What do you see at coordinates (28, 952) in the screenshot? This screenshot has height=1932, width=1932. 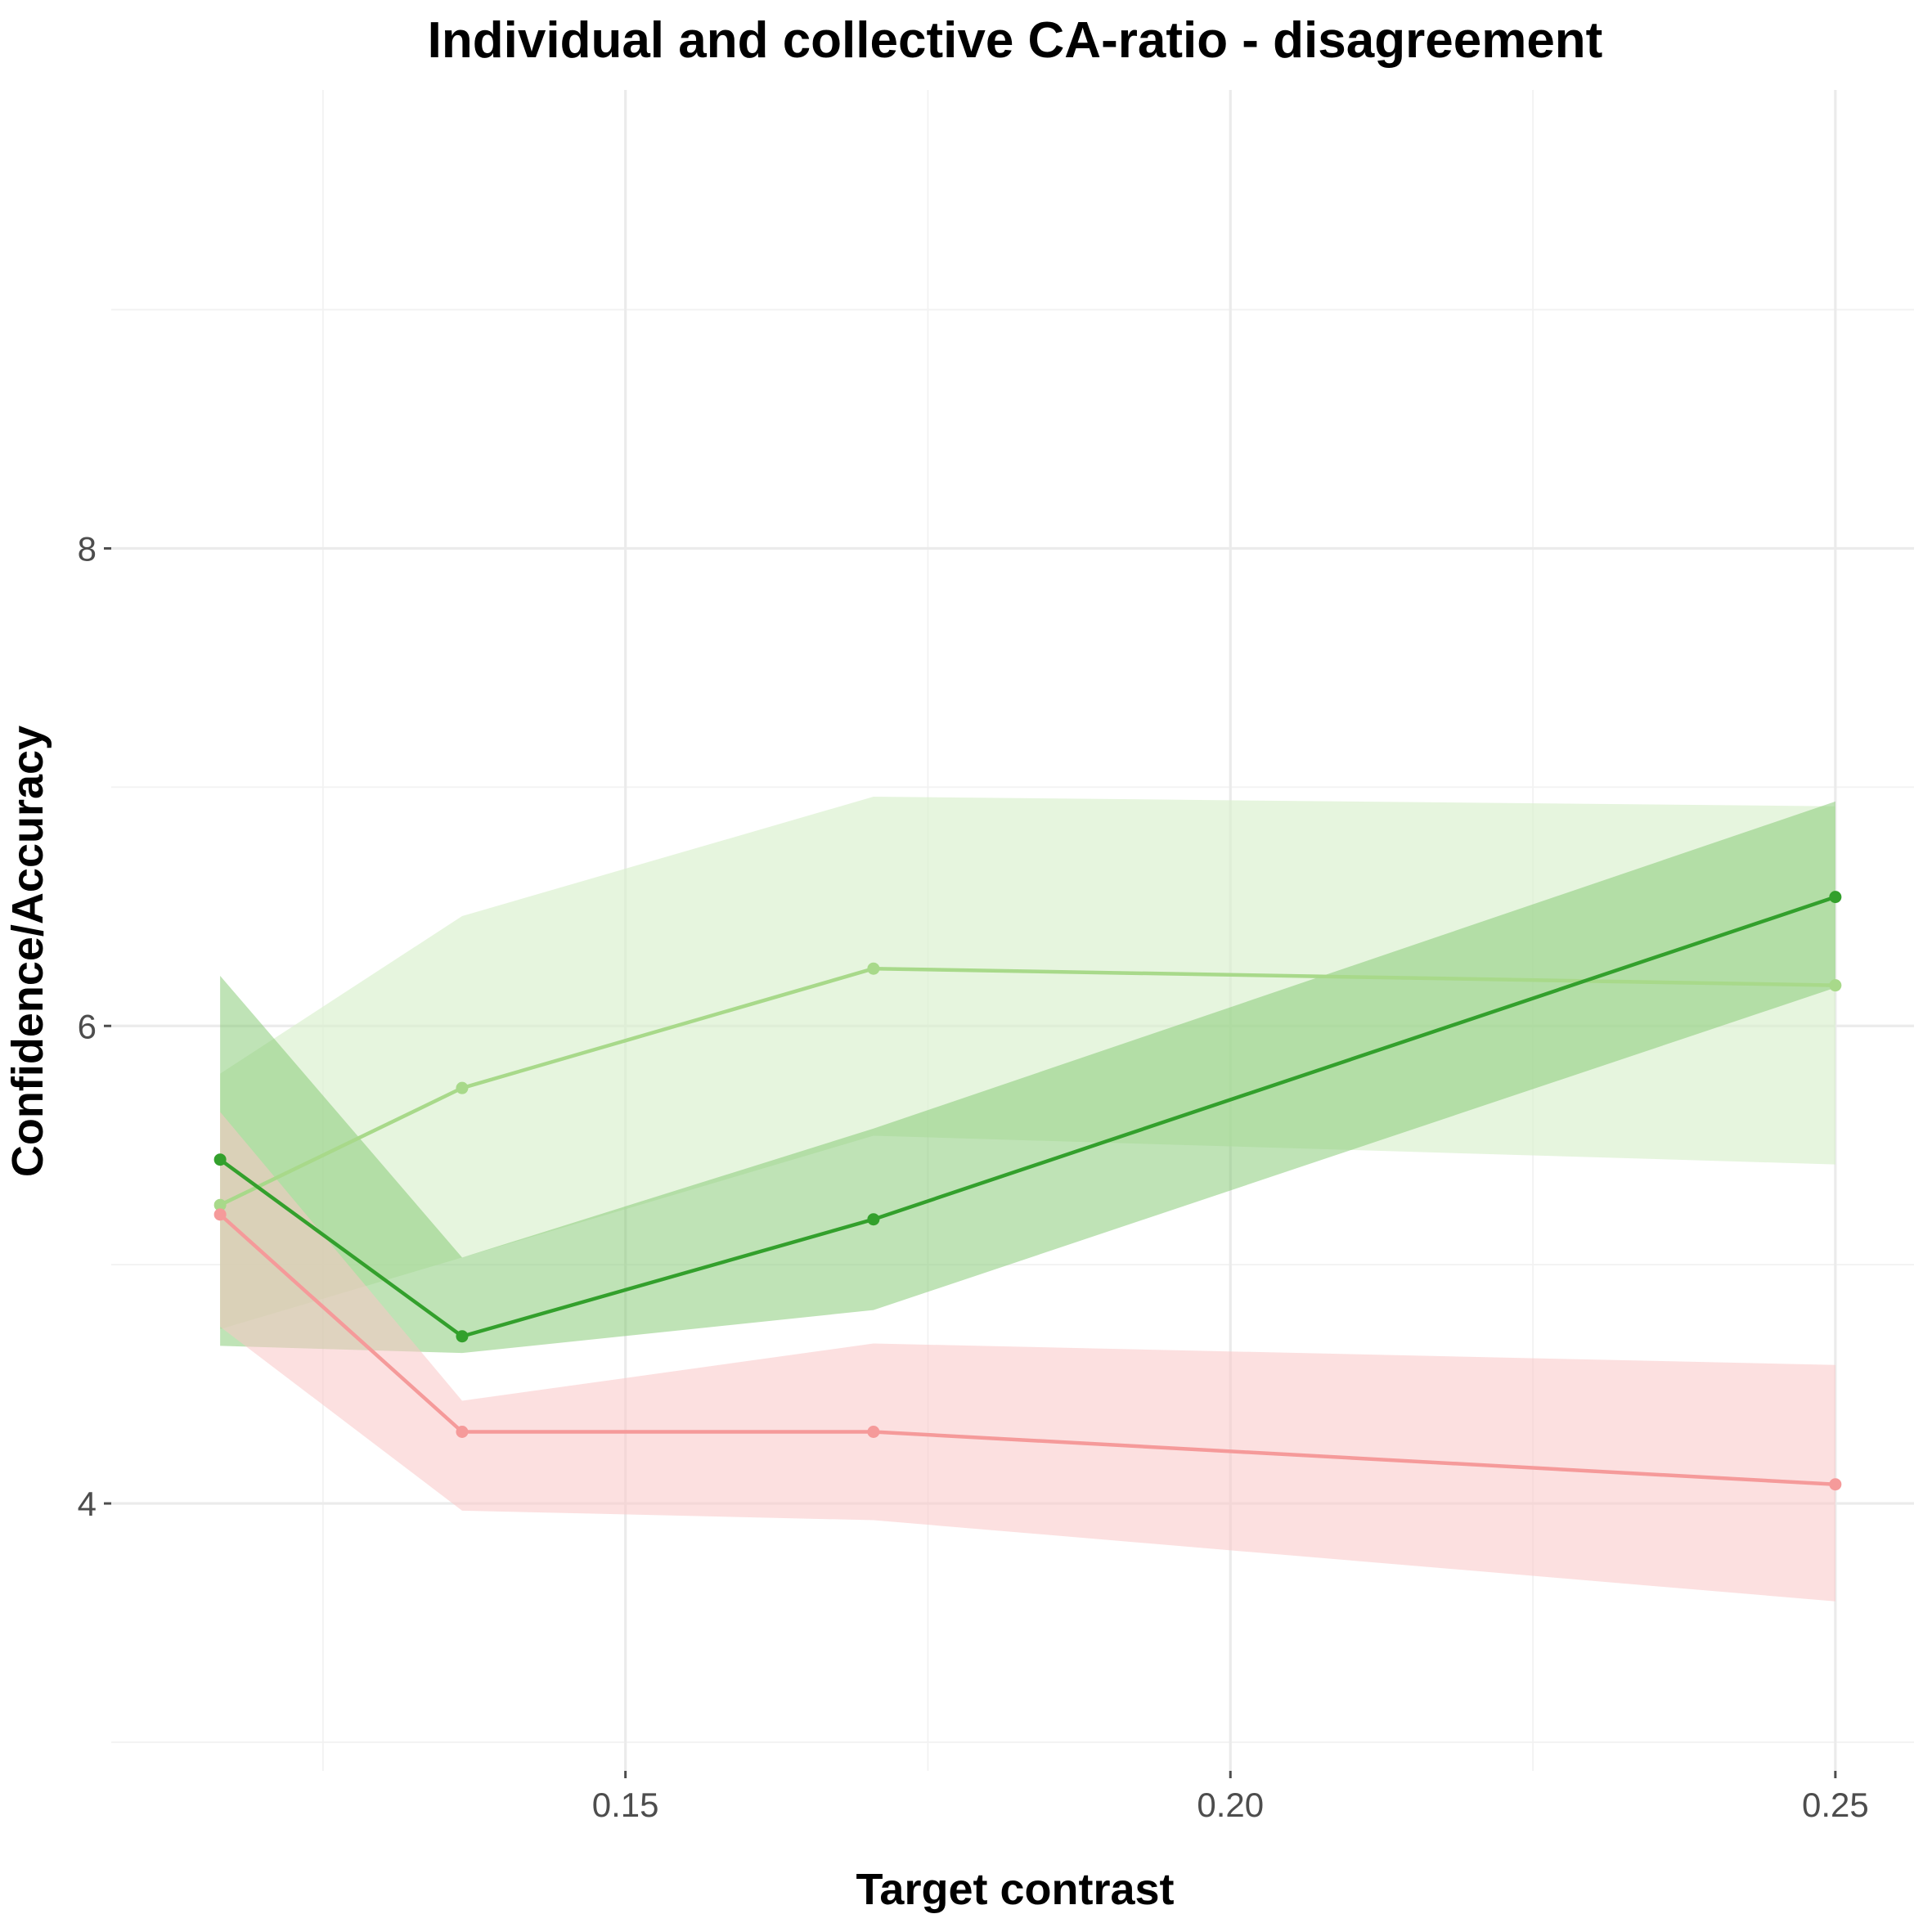 I see `y-axis-label: Confidence/Accuracy` at bounding box center [28, 952].